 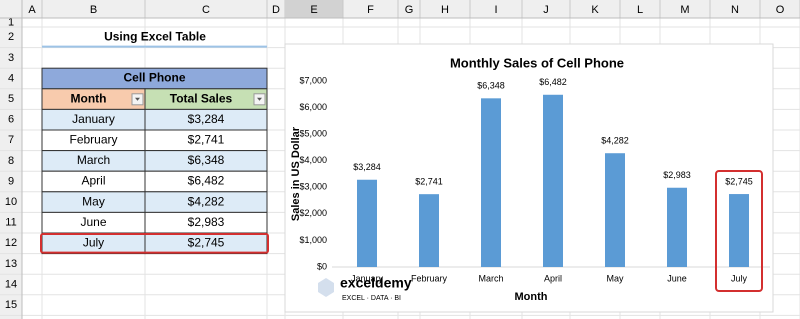 What do you see at coordinates (677, 175) in the screenshot?
I see `data-label: $2,983` at bounding box center [677, 175].